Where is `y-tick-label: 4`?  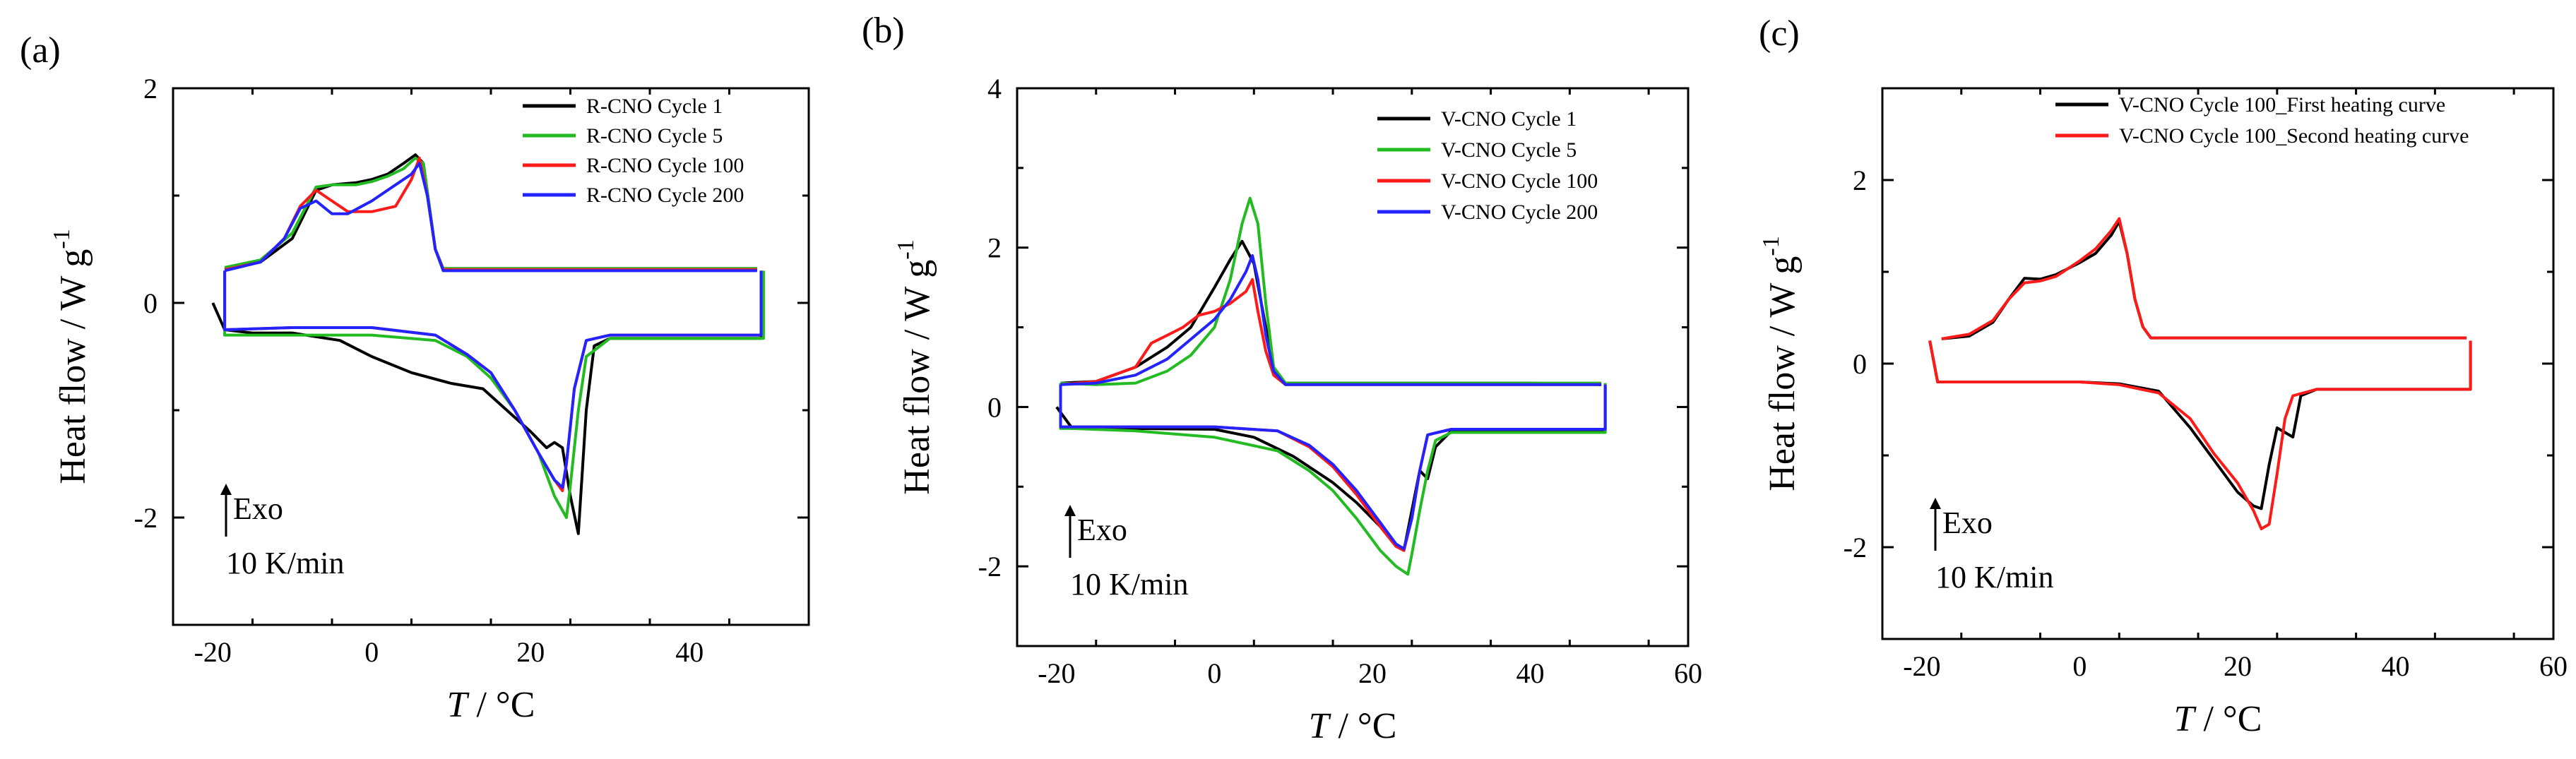 y-tick-label: 4 is located at coordinates (994, 88).